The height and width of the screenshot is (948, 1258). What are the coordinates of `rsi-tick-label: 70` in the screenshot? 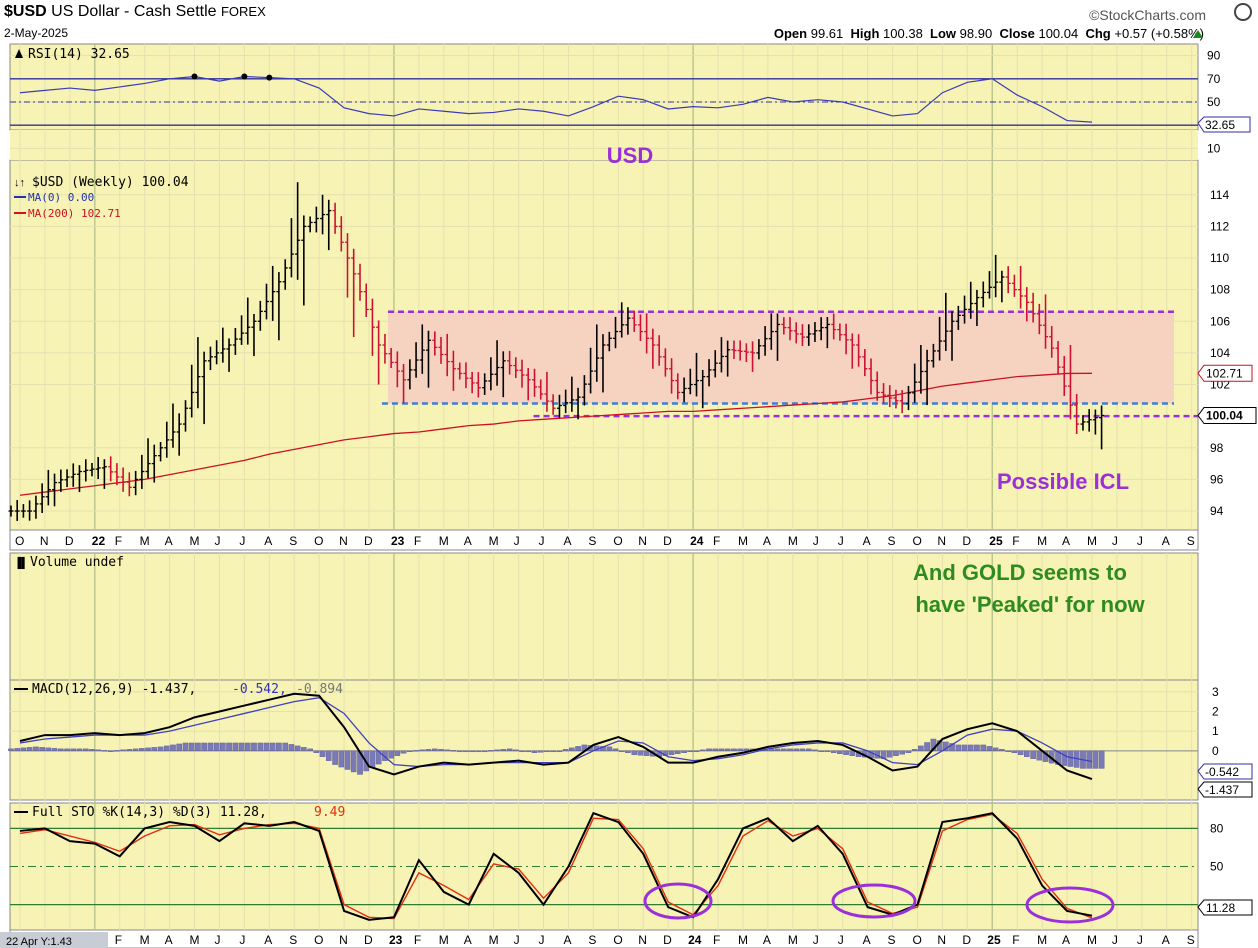 It's located at (1214, 79).